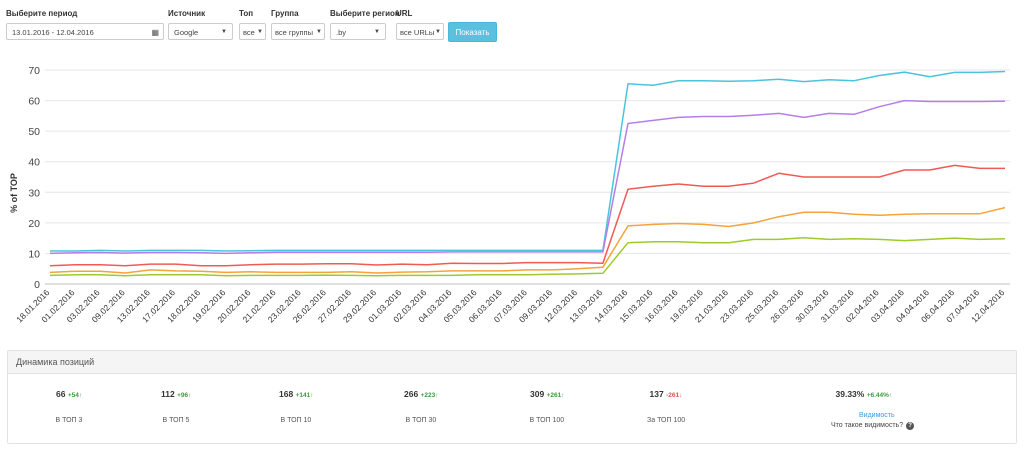 The image size is (1024, 452). What do you see at coordinates (37, 285) in the screenshot?
I see `y-tick-label: 0` at bounding box center [37, 285].